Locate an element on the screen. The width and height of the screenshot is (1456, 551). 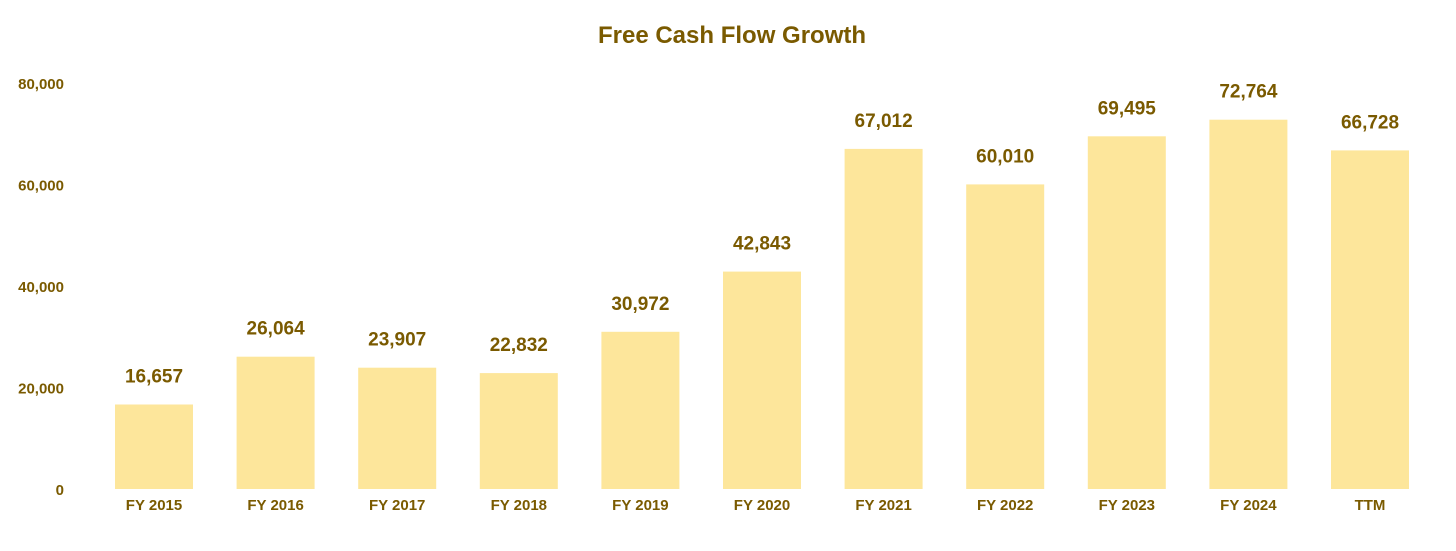
data-label: 69,495 is located at coordinates (1127, 108).